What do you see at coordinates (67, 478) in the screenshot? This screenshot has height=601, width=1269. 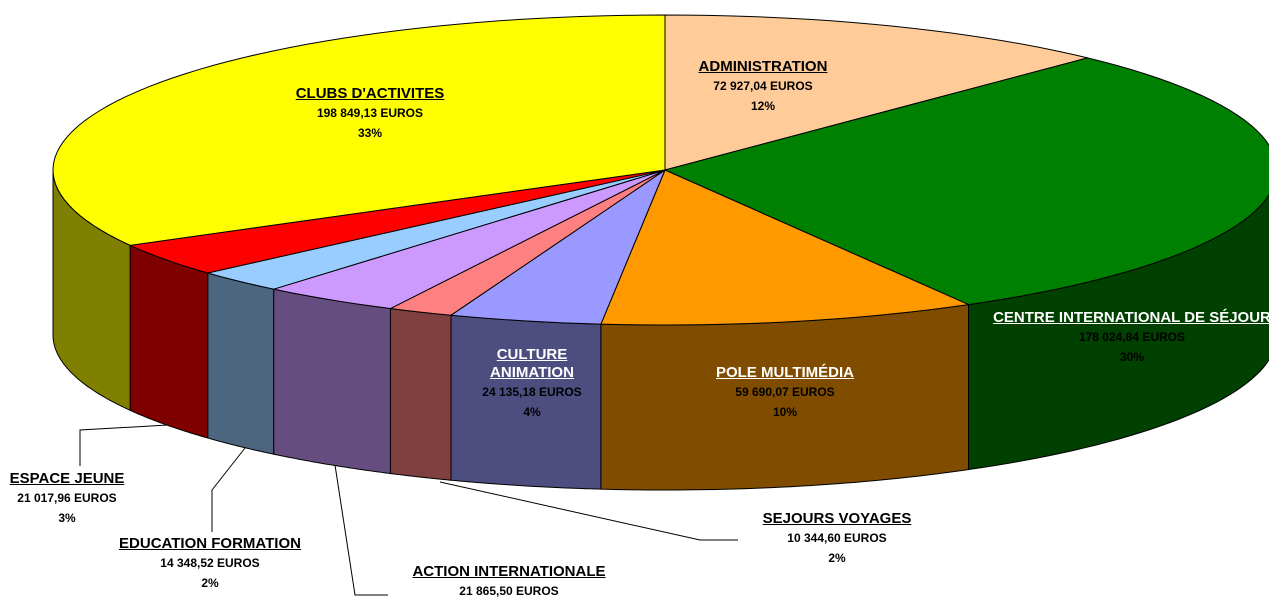 I see `category-label: ESPACE JEUNE` at bounding box center [67, 478].